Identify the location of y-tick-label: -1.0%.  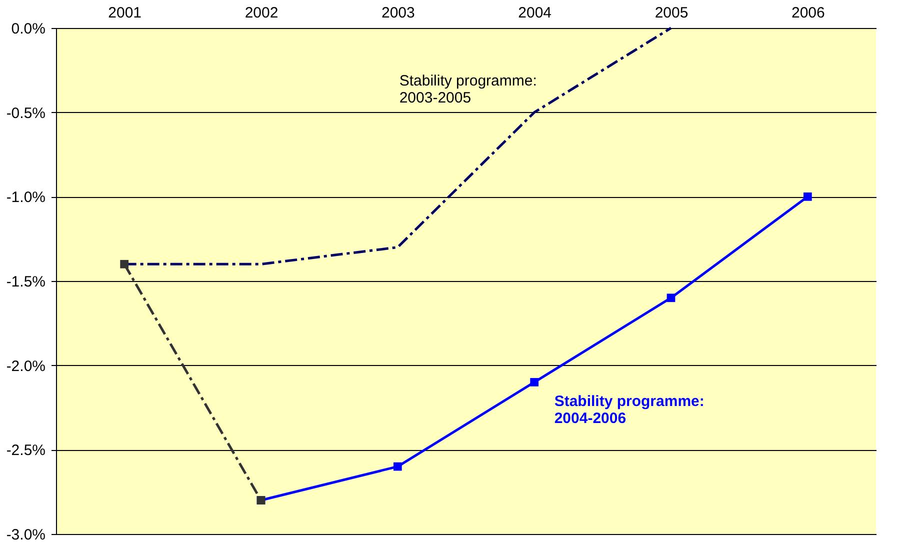
(26, 197).